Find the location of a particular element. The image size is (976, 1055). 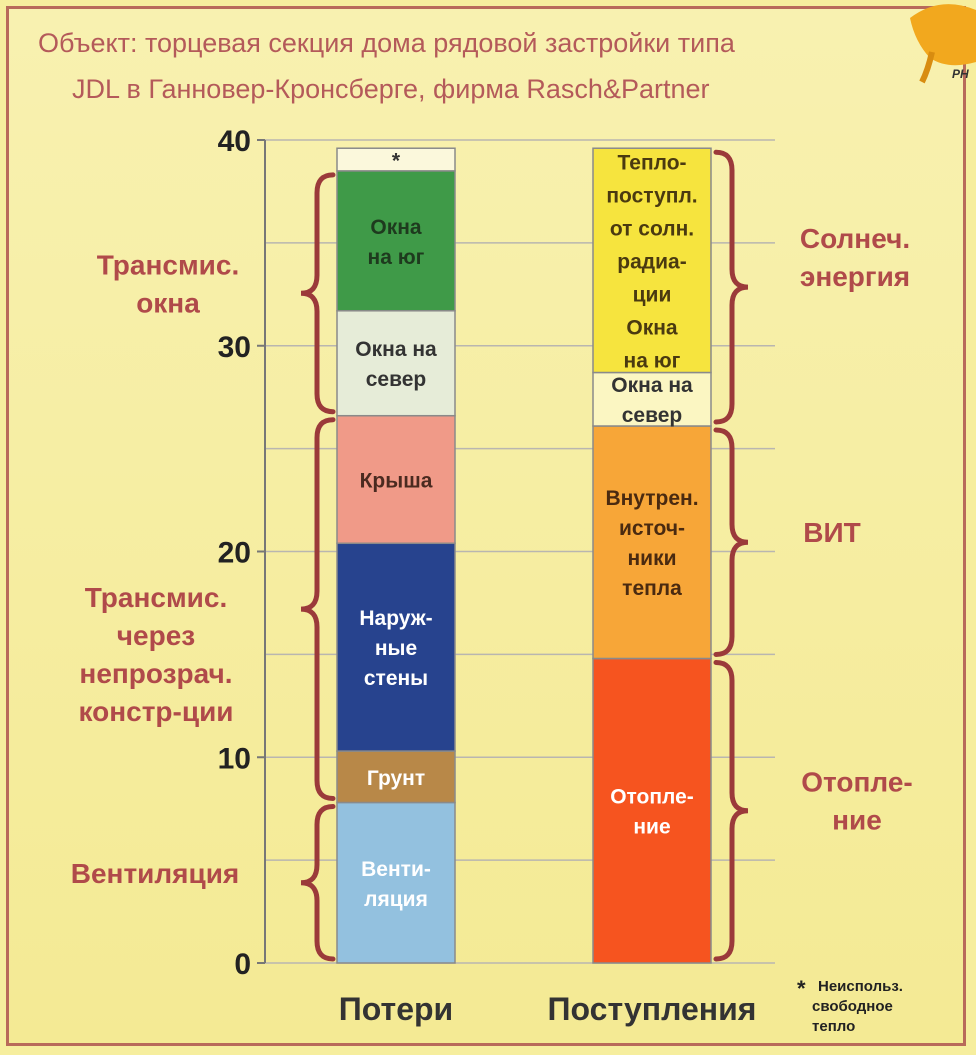

y-tick-label: 0 is located at coordinates (242, 964).